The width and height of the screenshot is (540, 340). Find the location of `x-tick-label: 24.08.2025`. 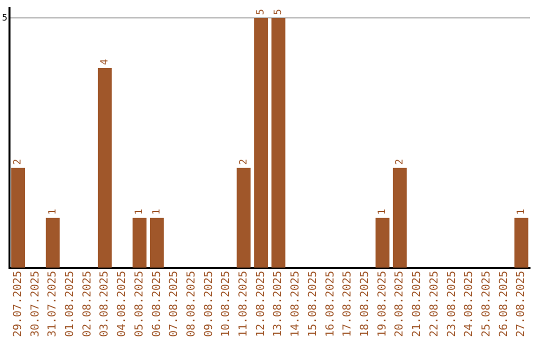

x-tick-label: 24.08.2025 is located at coordinates (469, 304).